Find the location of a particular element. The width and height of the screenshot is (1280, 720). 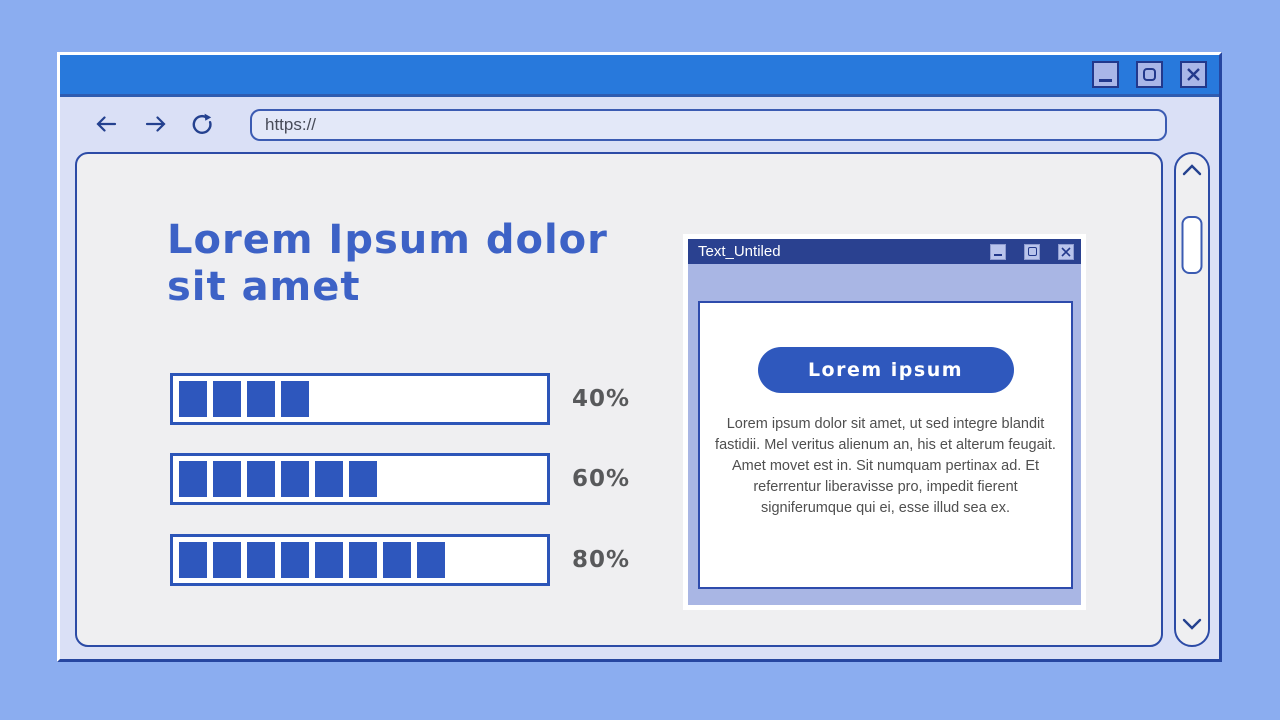

forward-arrow-icon is located at coordinates (155, 124).